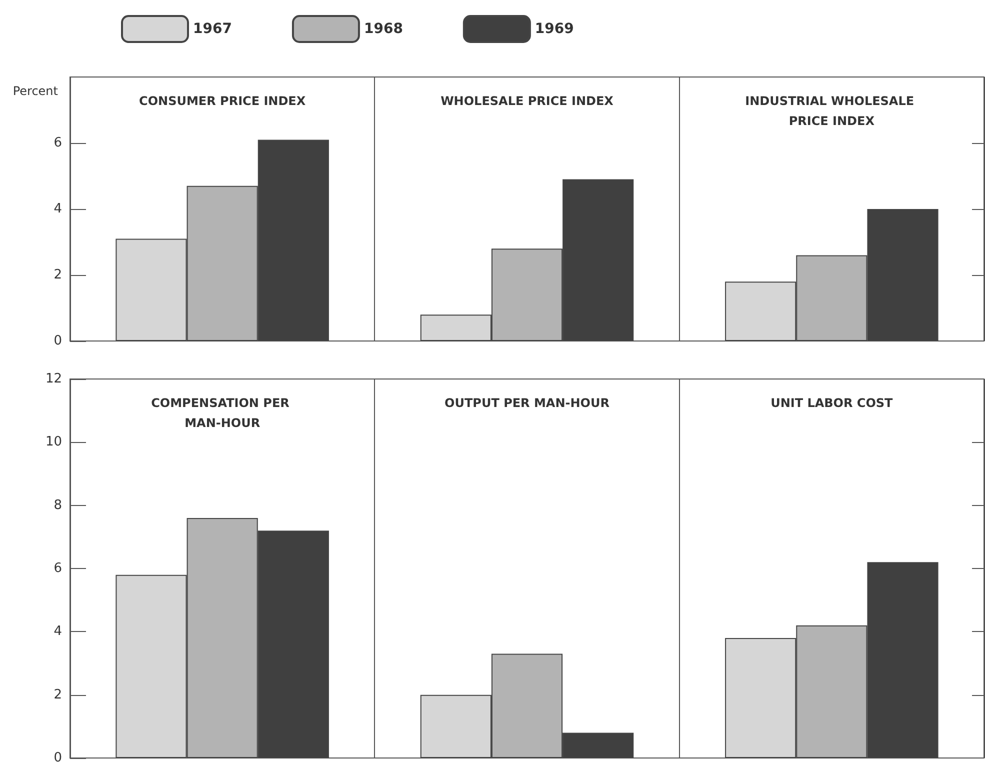  Describe the element at coordinates (58, 505) in the screenshot. I see `y-tick-label: 8` at that location.